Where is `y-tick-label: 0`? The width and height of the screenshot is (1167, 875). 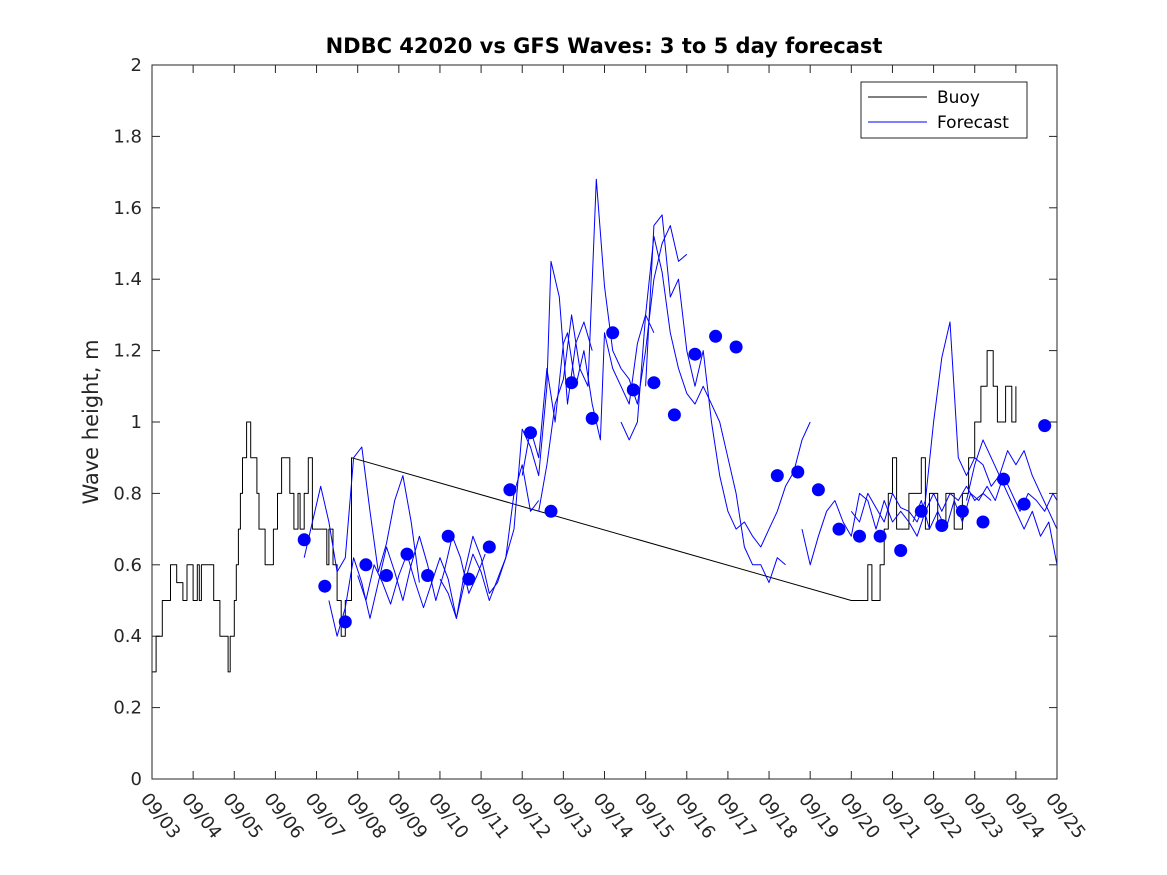 y-tick-label: 0 is located at coordinates (136, 779).